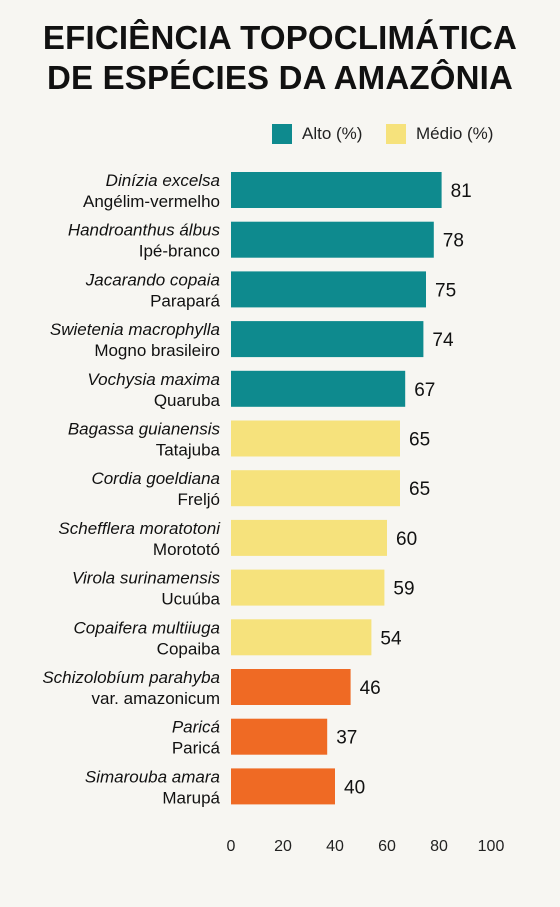  Describe the element at coordinates (156, 698) in the screenshot. I see `category-common-label: var. amazonicum` at that location.